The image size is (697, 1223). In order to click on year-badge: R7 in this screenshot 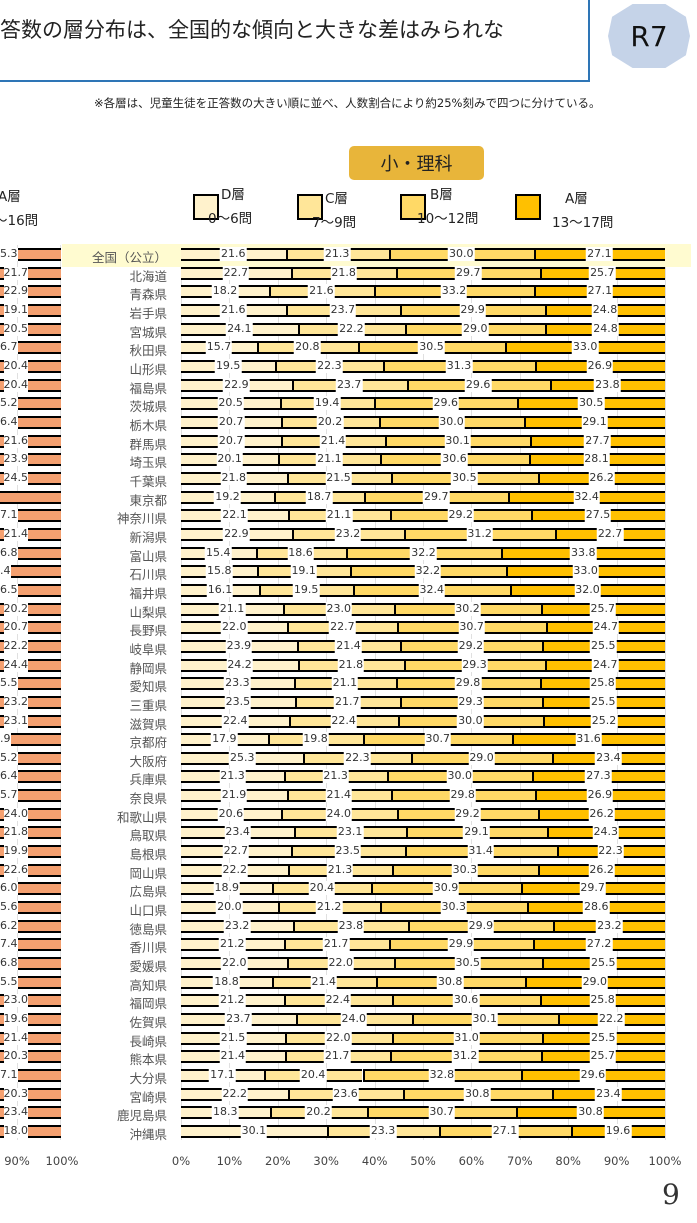, I will do `click(649, 36)`.